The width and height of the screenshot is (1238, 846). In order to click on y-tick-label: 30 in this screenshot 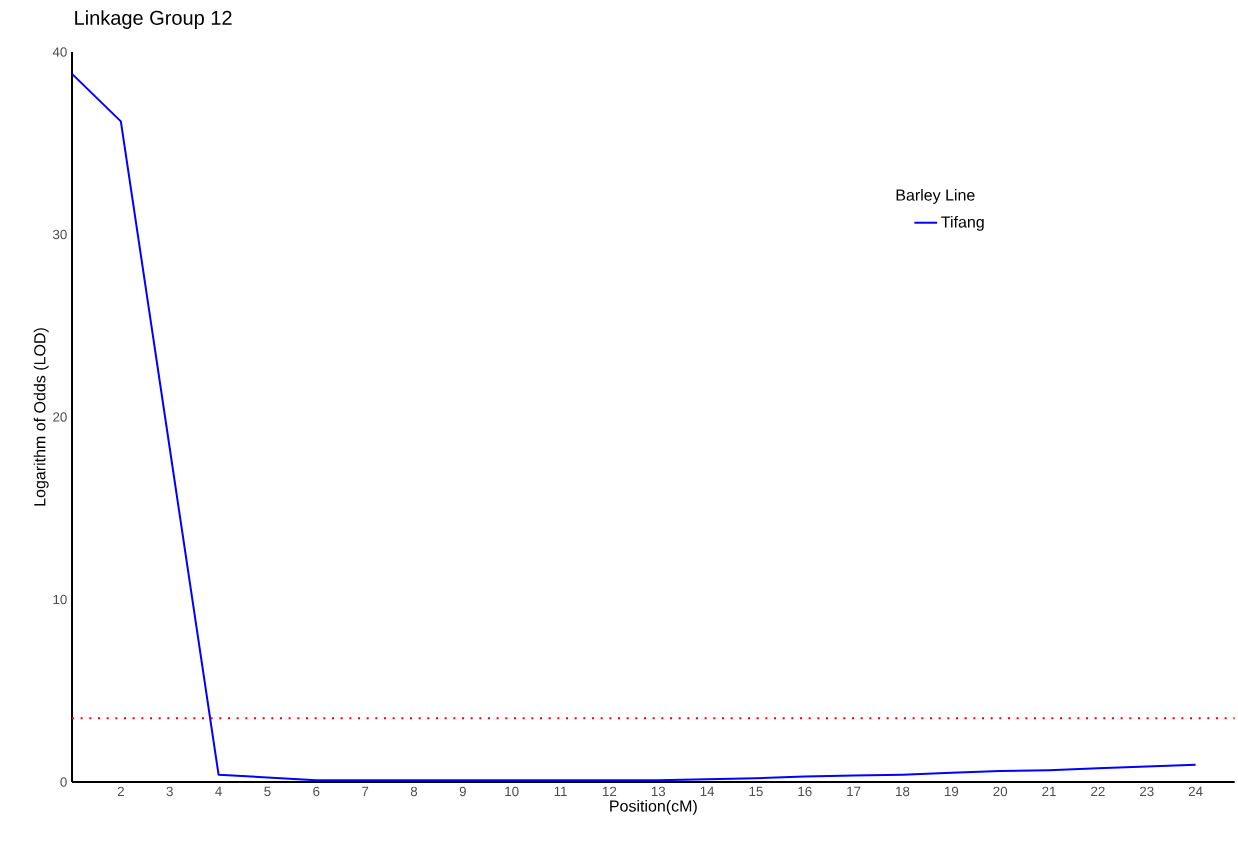, I will do `click(59, 234)`.